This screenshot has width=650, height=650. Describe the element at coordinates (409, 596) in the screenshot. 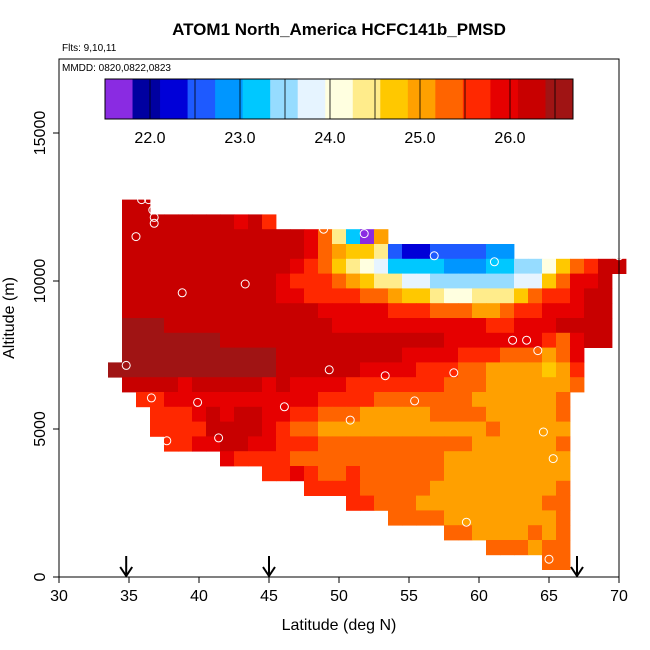

I see `x-tick-label: 55` at that location.